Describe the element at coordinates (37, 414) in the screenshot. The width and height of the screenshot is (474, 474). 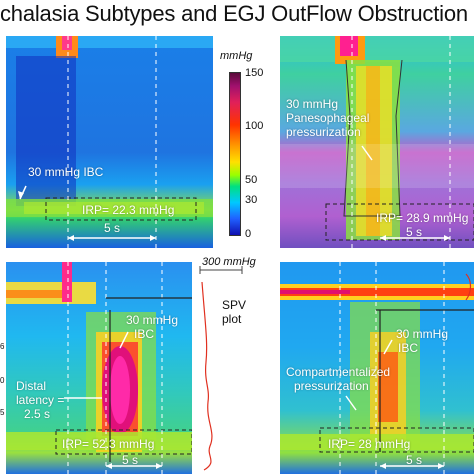
I see `latency-label: 2.5 s` at that location.